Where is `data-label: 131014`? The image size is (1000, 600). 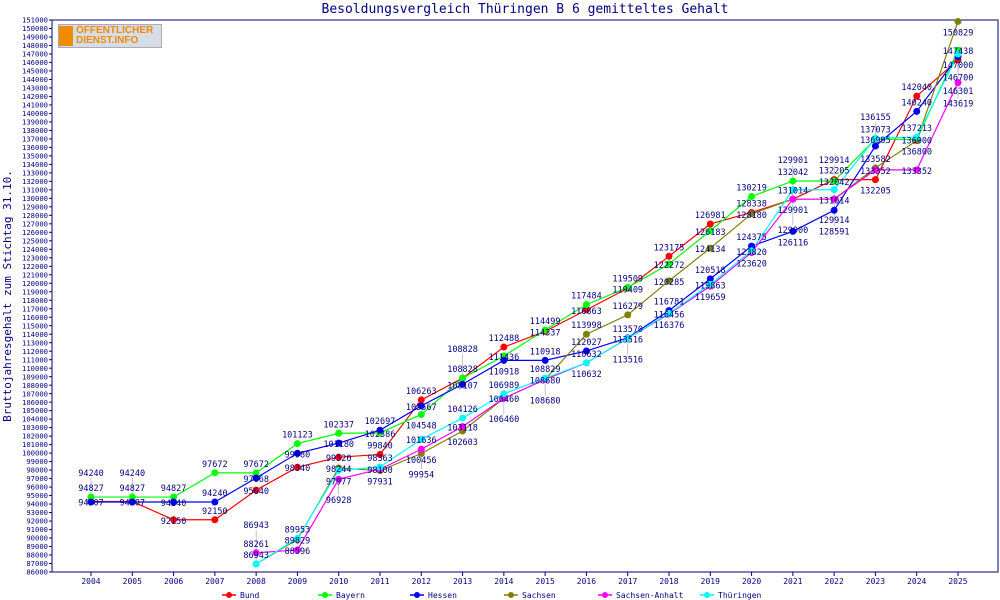
data-label: 131014 is located at coordinates (792, 192).